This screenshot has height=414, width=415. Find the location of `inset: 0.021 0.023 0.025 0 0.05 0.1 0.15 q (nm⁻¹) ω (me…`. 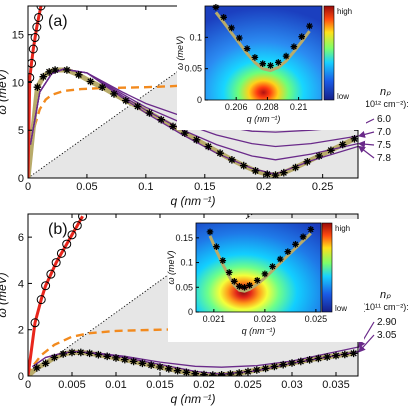

inset: 0.021 0.023 0.025 0 0.05 0.1 0.15 q (nm⁻¹) ω (me… is located at coordinates (265, 280).